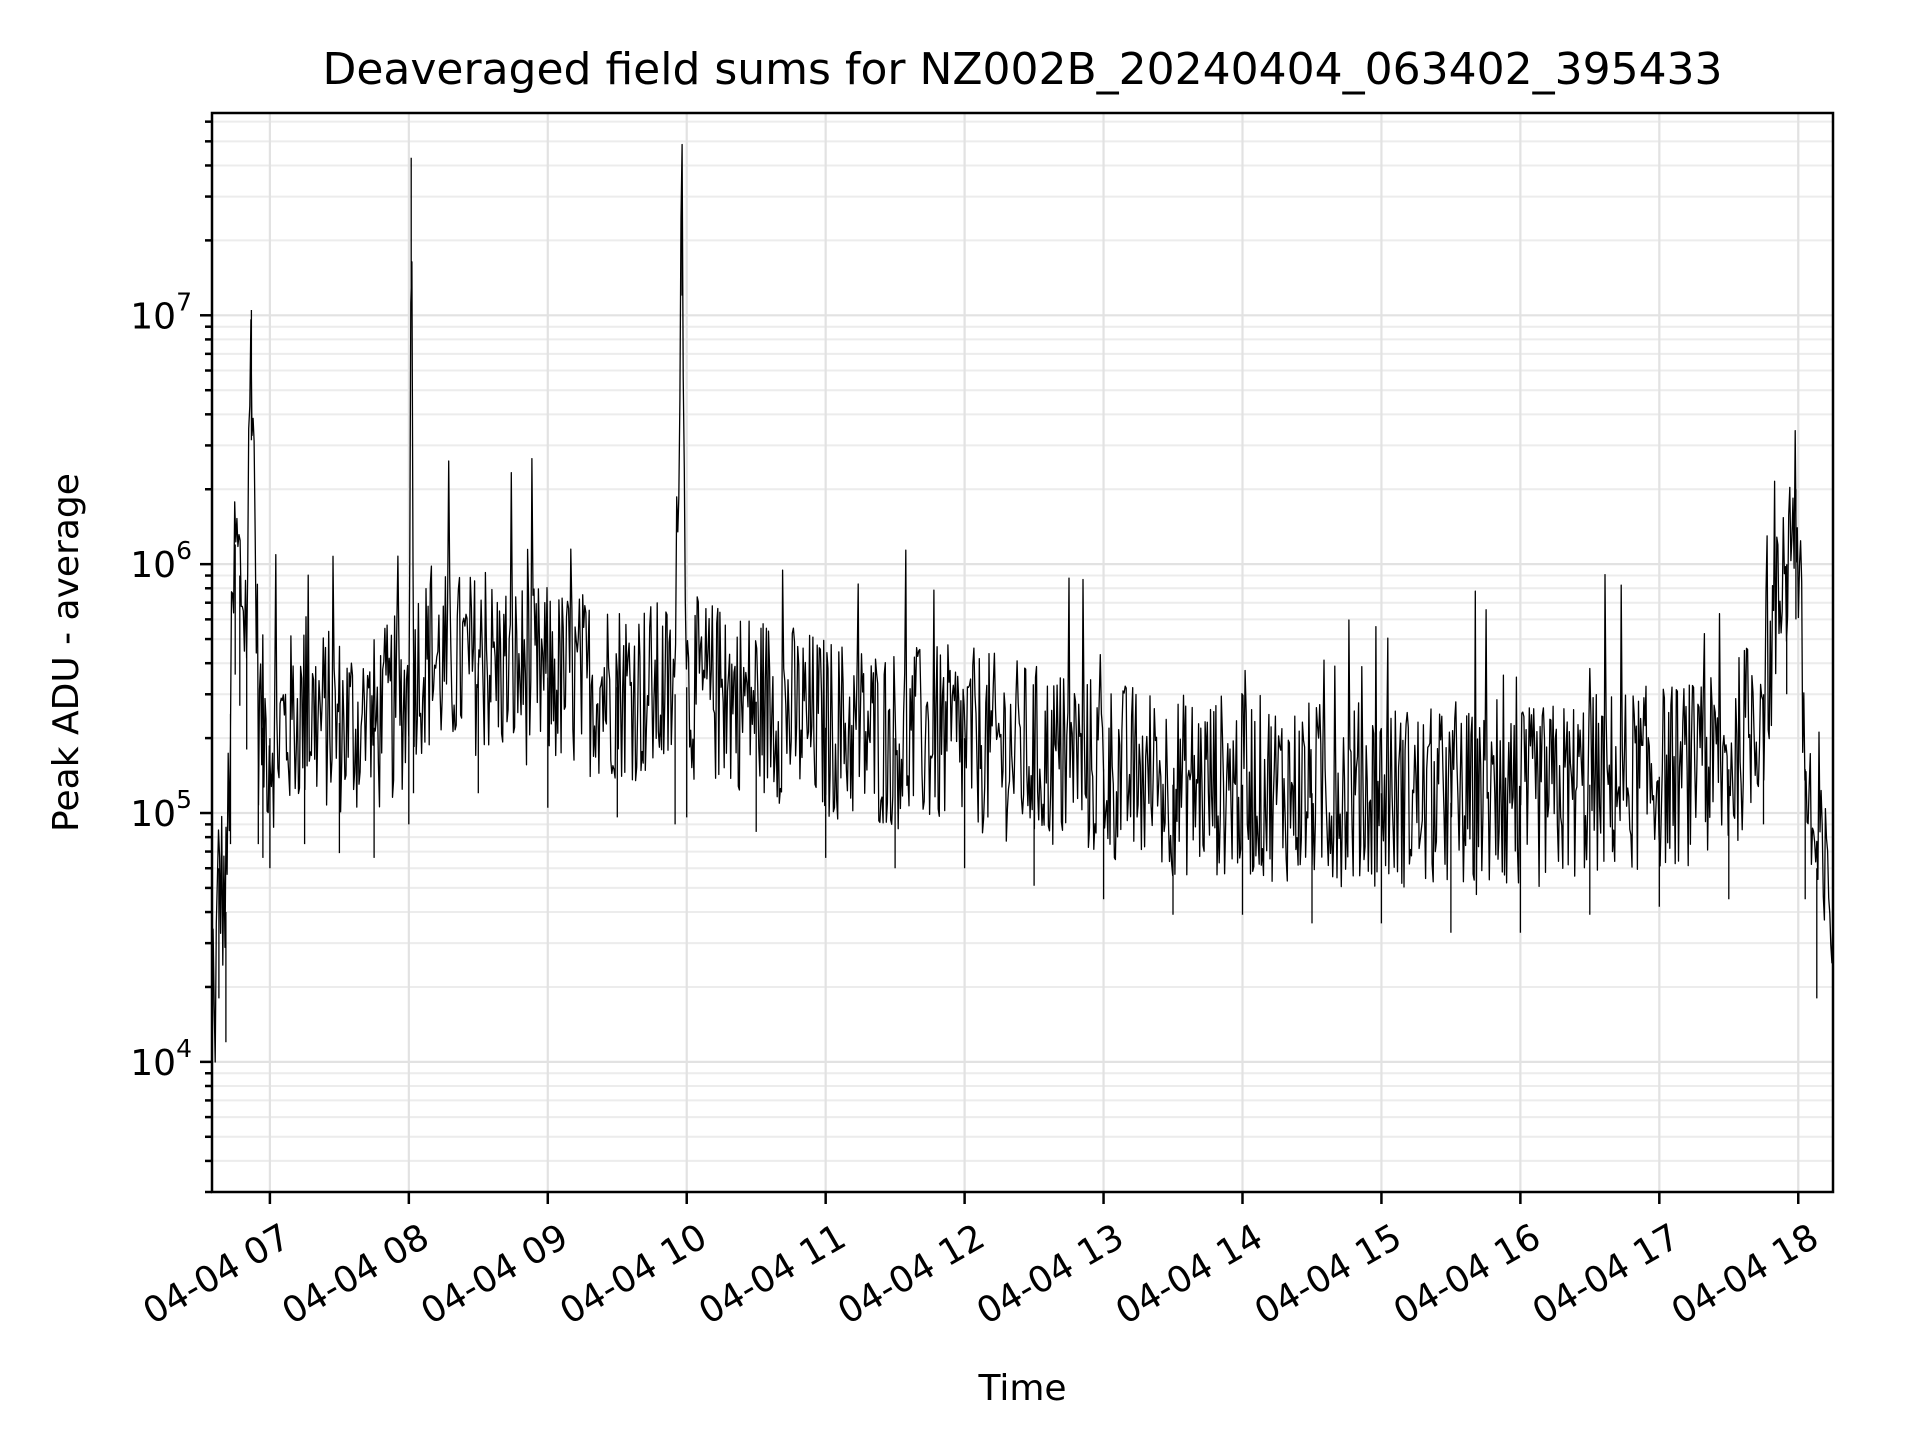  What do you see at coordinates (171, 657) in the screenshot?
I see `y-axis: 10⁴ 10⁵ 10⁶ 10⁷` at bounding box center [171, 657].